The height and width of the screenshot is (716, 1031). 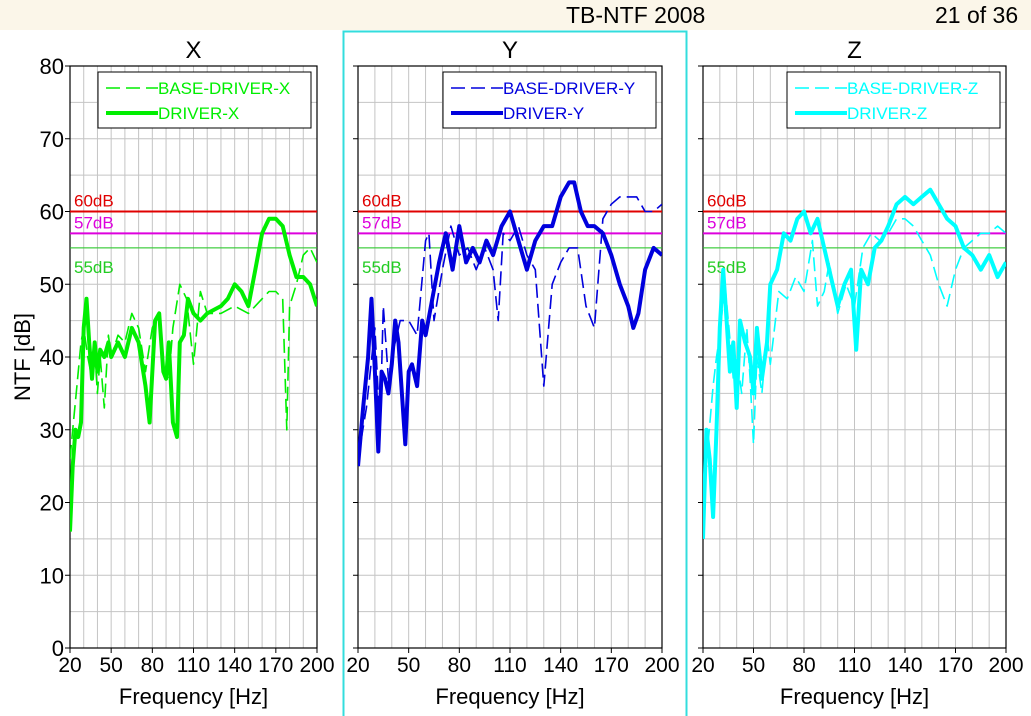 What do you see at coordinates (52, 66) in the screenshot?
I see `y-tick-label: 80` at bounding box center [52, 66].